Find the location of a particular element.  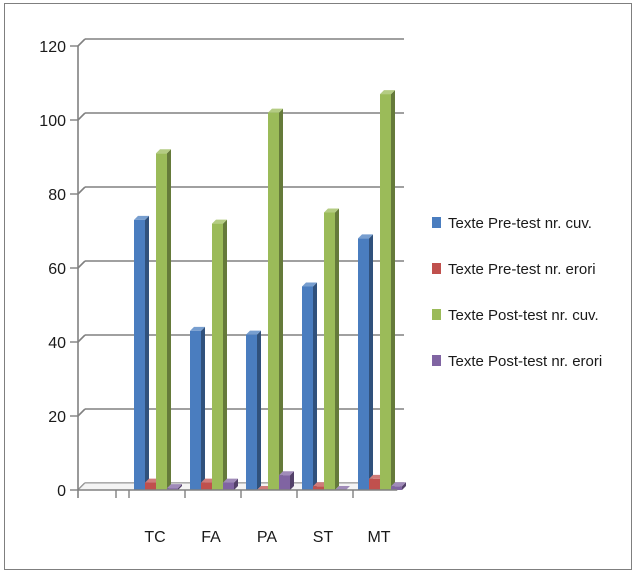

y-tick-label: 0 is located at coordinates (61, 491).